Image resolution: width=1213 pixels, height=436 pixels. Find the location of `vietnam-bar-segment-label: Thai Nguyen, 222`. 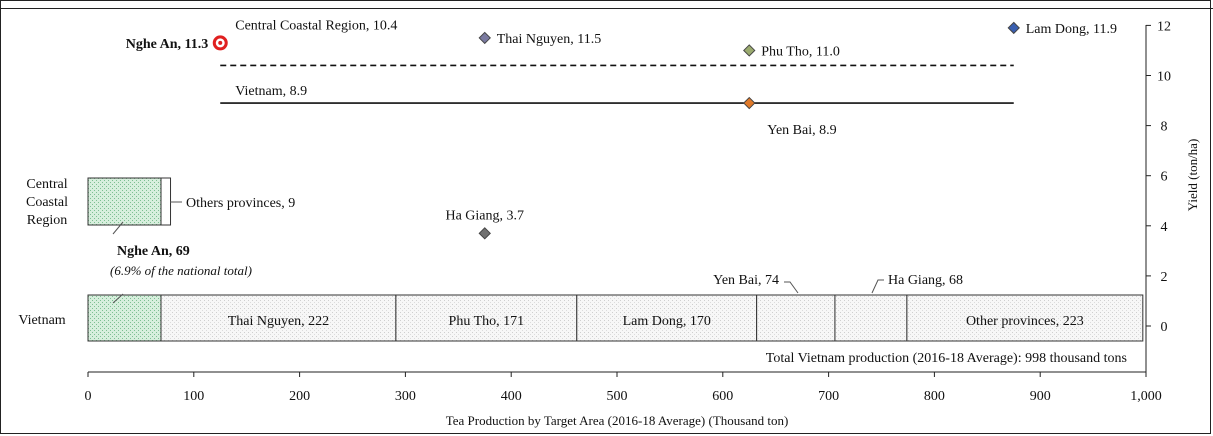

vietnam-bar-segment-label: Thai Nguyen, 222 is located at coordinates (278, 321).